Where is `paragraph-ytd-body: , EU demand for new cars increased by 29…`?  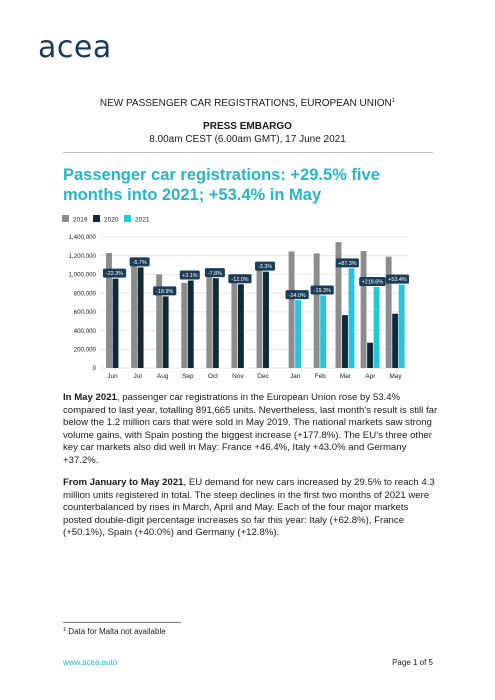 paragraph-ytd-body: , EU demand for new cars increased by 29… is located at coordinates (249, 508).